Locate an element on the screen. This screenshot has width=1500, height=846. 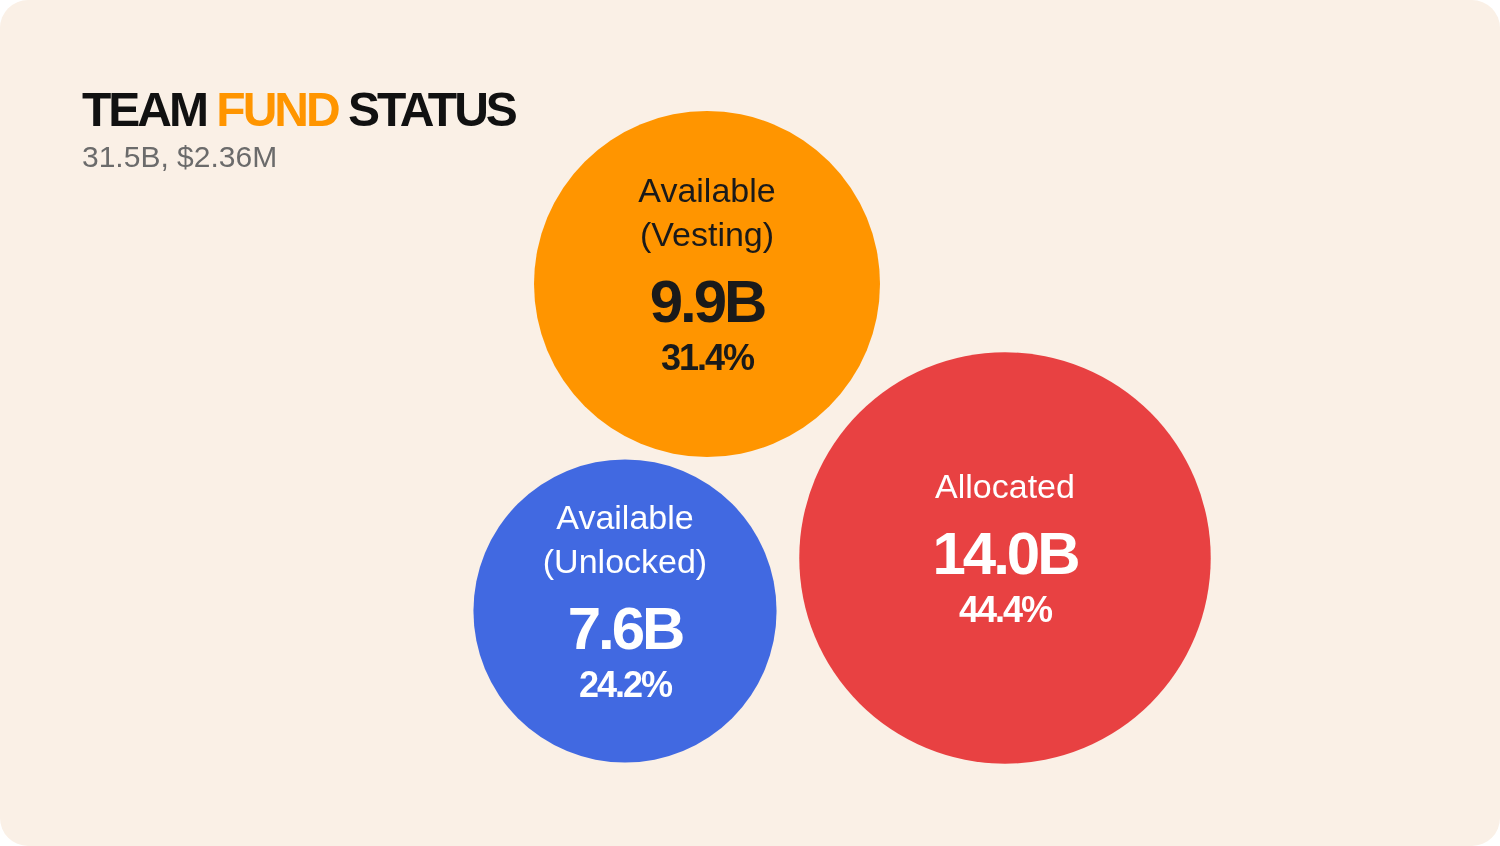
data-label: 7.6B is located at coordinates (625, 628).